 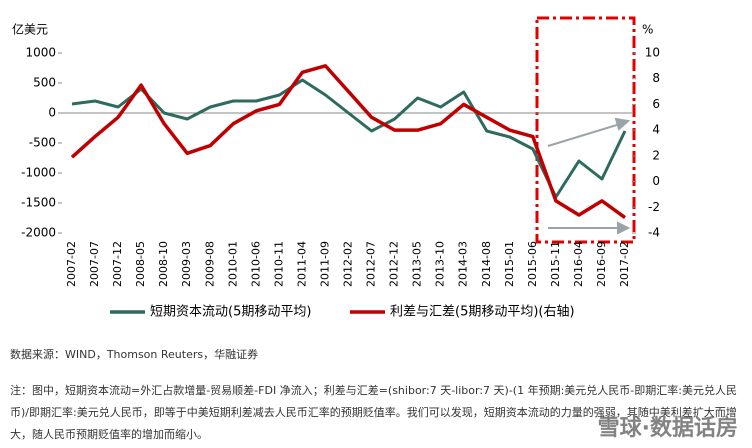 What do you see at coordinates (486, 264) in the screenshot?
I see `x-tick-label: 2014-08` at bounding box center [486, 264].